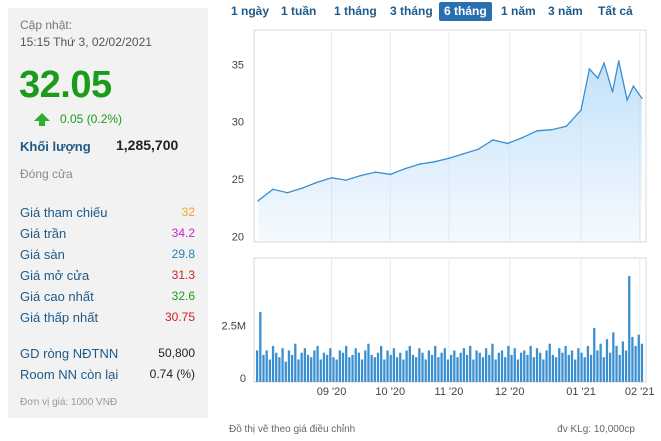  I want to click on stat-open-price: Giá mở cửa 31.3, so click(107, 277).